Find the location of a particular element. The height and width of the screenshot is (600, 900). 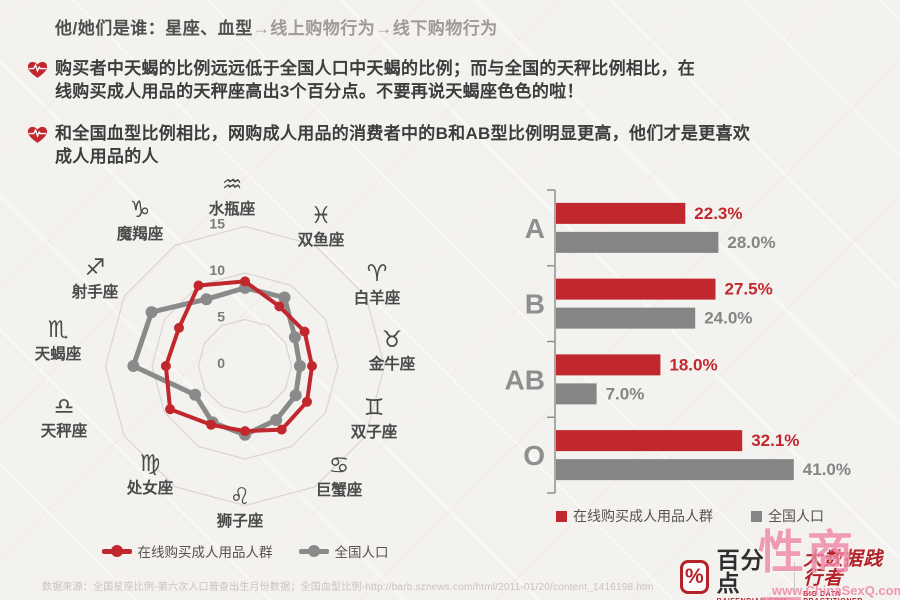

zodiac-symbol-icon: ♍ is located at coordinates (150, 463).